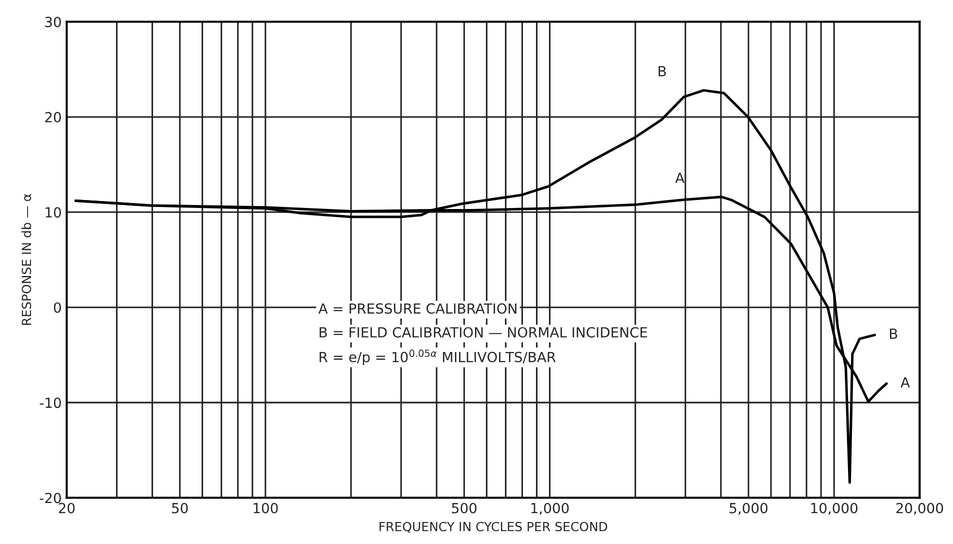 The width and height of the screenshot is (953, 544). What do you see at coordinates (550, 508) in the screenshot?
I see `x-tick-label: 1,000` at bounding box center [550, 508].